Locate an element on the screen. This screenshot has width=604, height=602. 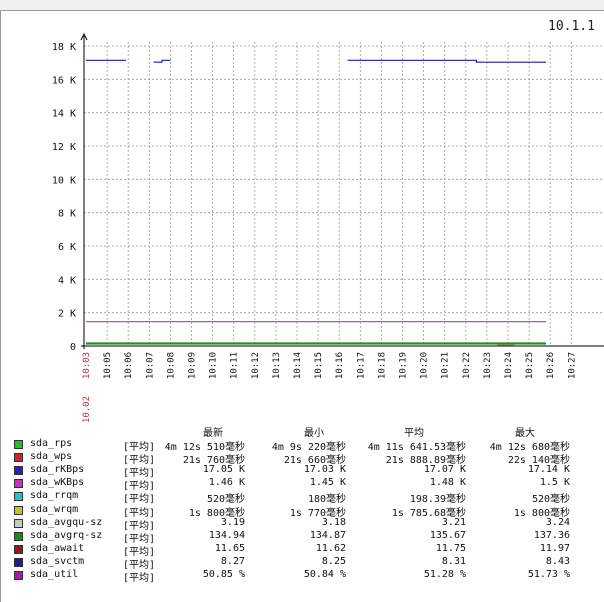
x-tick-label: 10:24 is located at coordinates (509, 365).